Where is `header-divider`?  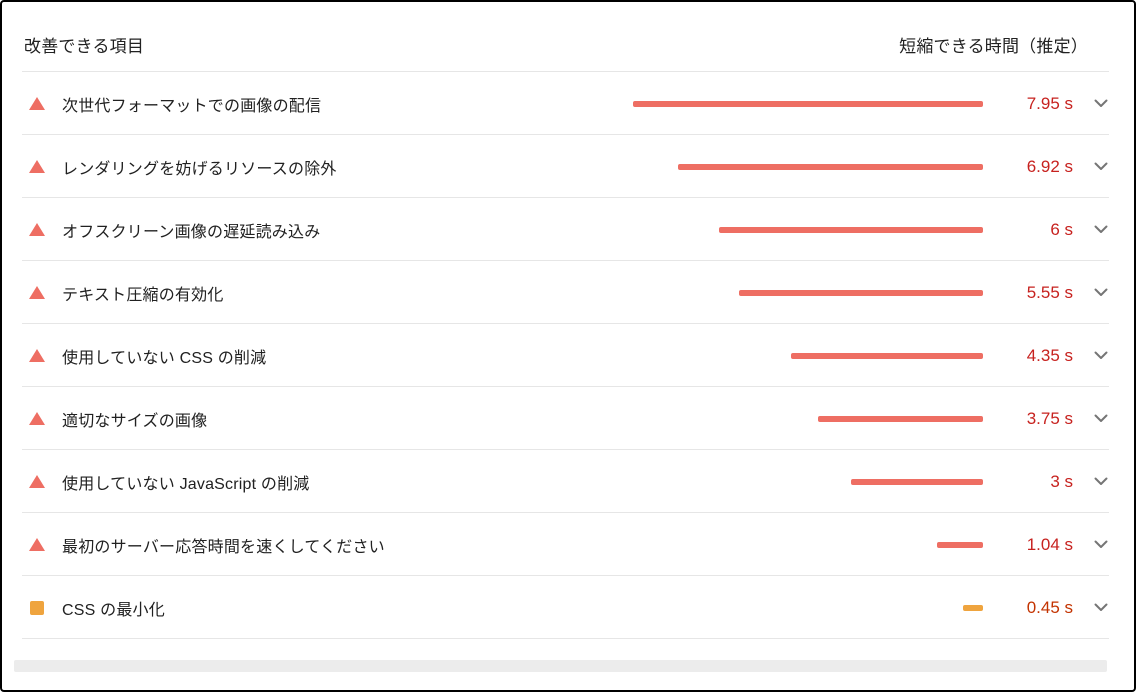
header-divider is located at coordinates (565, 71).